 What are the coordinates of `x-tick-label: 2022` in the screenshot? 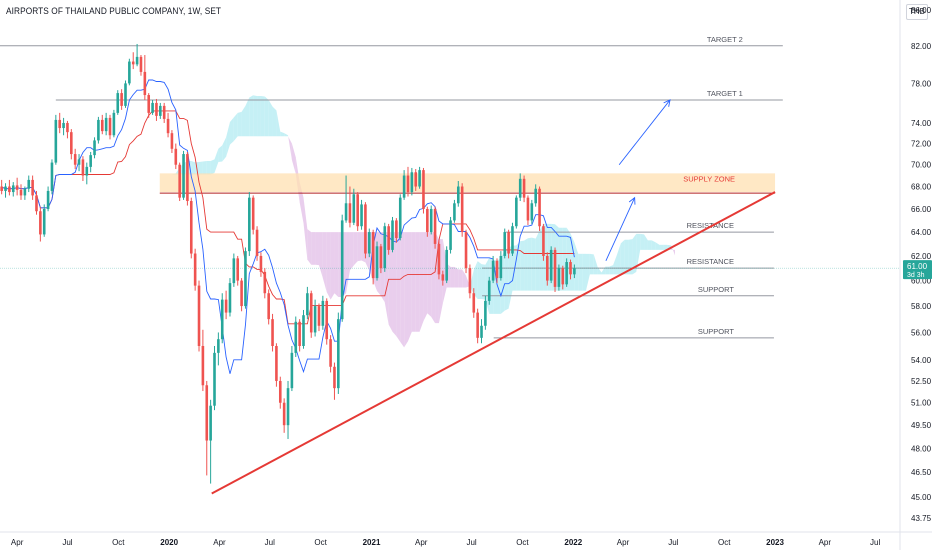 It's located at (573, 542).